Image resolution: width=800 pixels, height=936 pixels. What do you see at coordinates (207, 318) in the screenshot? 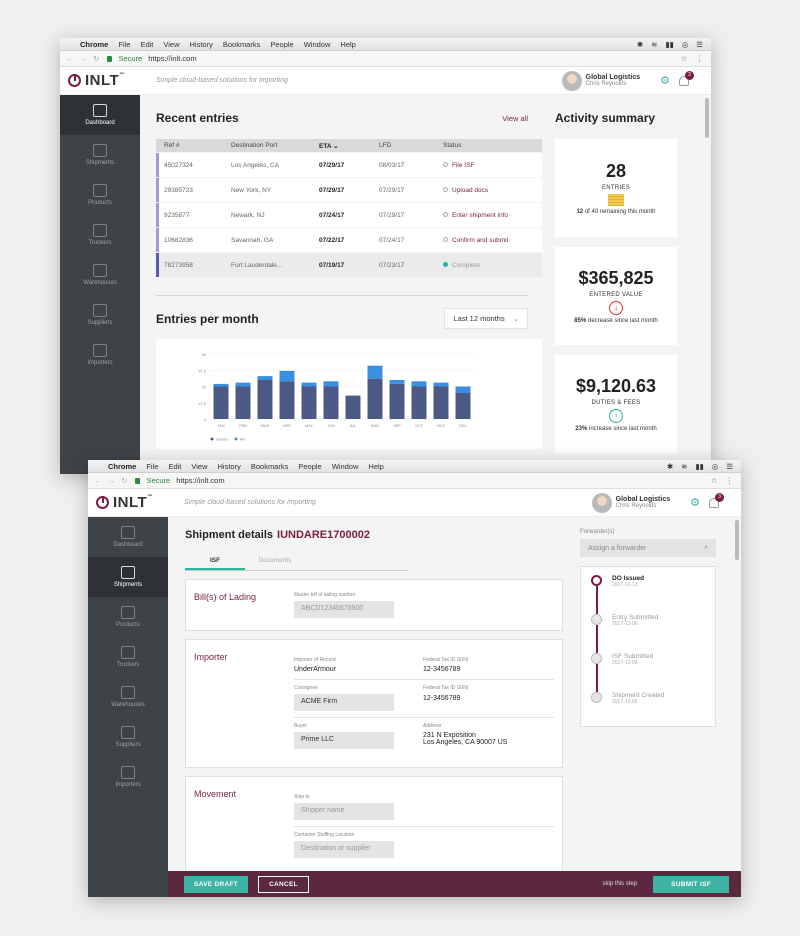
I see `entries-per-month-title: Entries per month` at bounding box center [207, 318].